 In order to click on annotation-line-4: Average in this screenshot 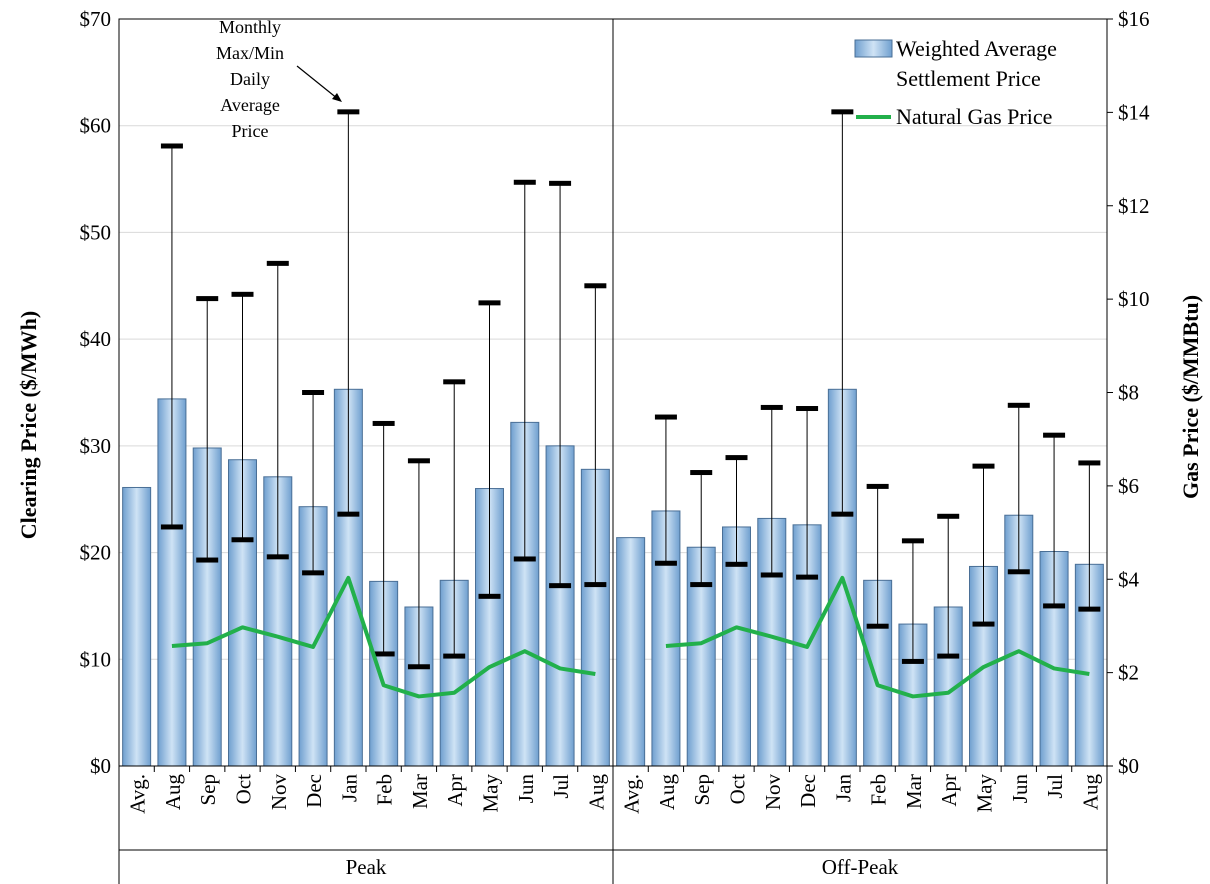, I will do `click(250, 105)`.